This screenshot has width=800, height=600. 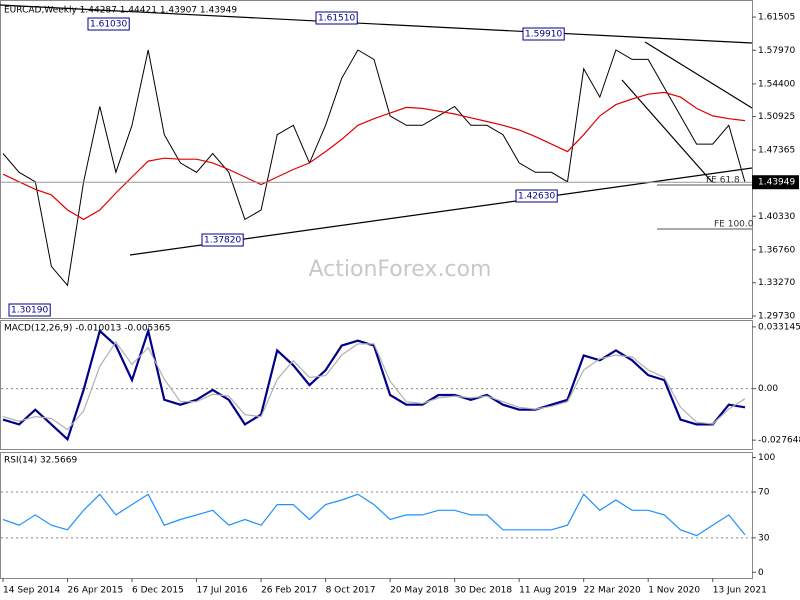 I want to click on y-tick-label: 1.57970, so click(x=776, y=51).